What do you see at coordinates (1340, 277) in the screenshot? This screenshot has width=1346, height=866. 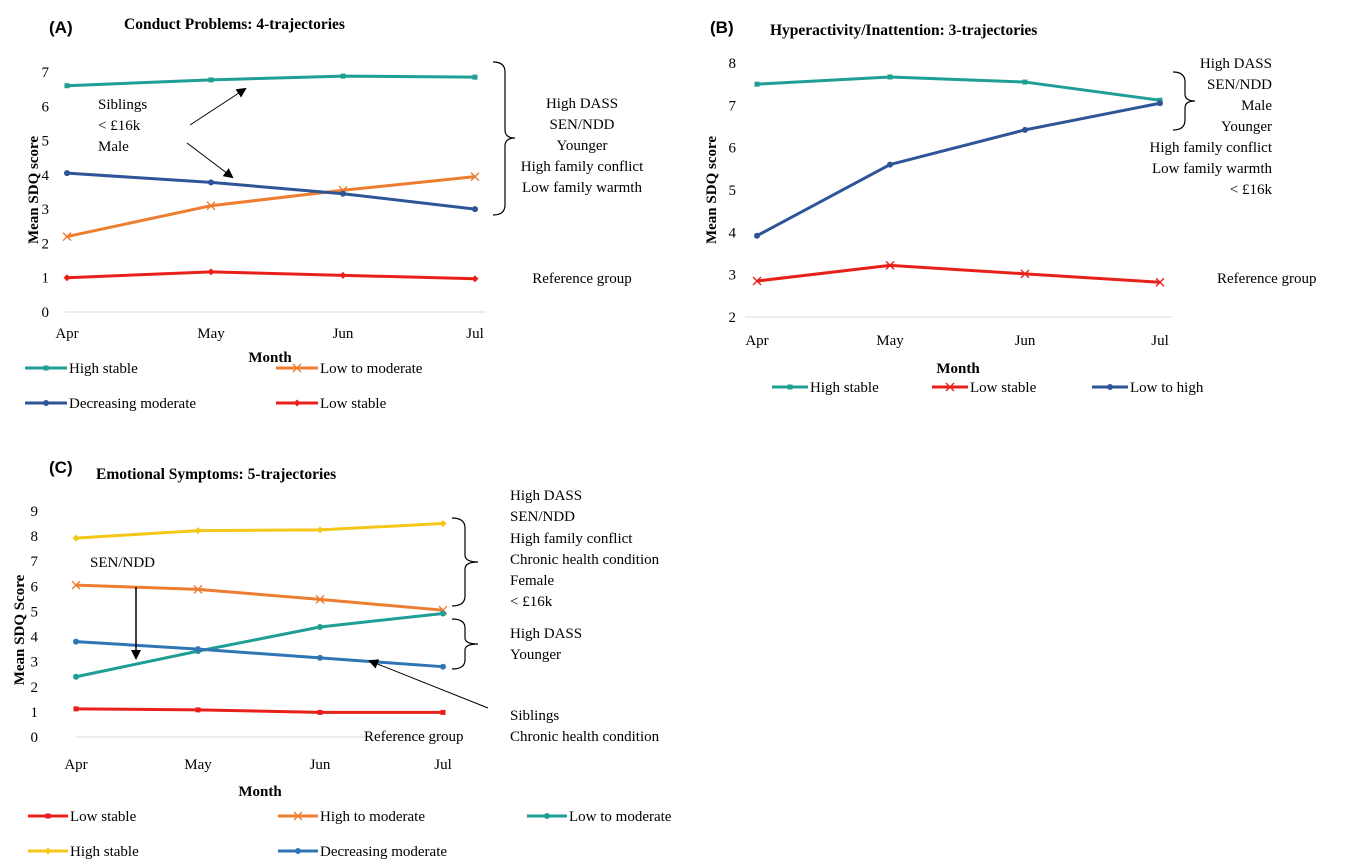 I see `panel-b-crop-mask` at bounding box center [1340, 277].